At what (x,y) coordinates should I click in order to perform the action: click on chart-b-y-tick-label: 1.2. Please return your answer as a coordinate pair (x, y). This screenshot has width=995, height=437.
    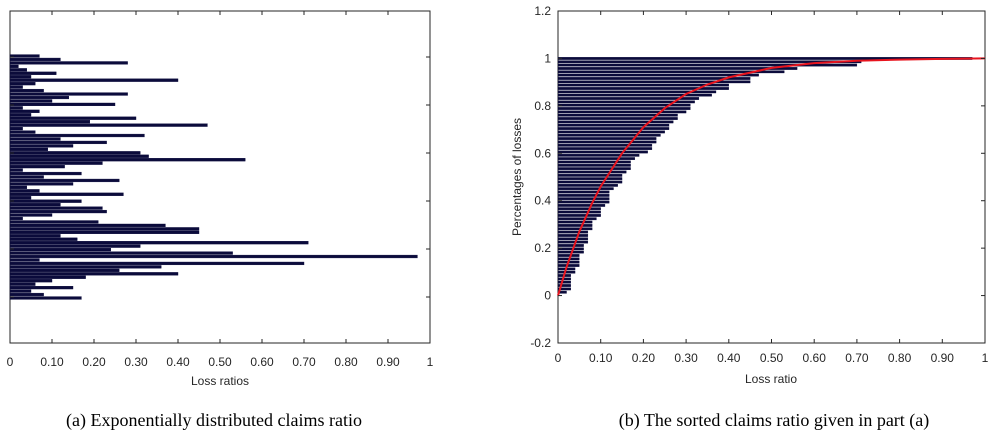
    Looking at the image, I should click on (542, 11).